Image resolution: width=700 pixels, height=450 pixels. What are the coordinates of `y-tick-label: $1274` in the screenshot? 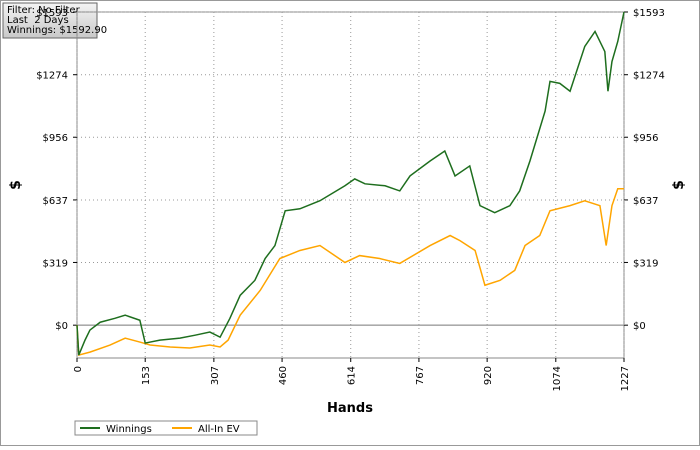 It's located at (52, 76).